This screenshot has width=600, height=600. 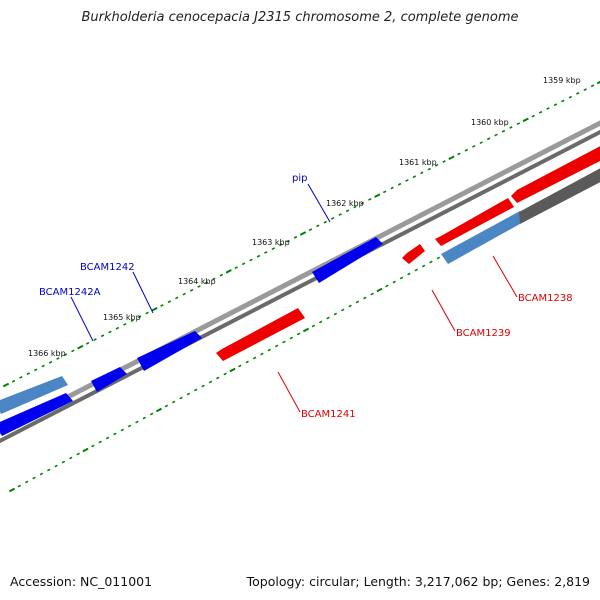 I want to click on gene-arrow-BCAM1238, so click(x=474, y=222).